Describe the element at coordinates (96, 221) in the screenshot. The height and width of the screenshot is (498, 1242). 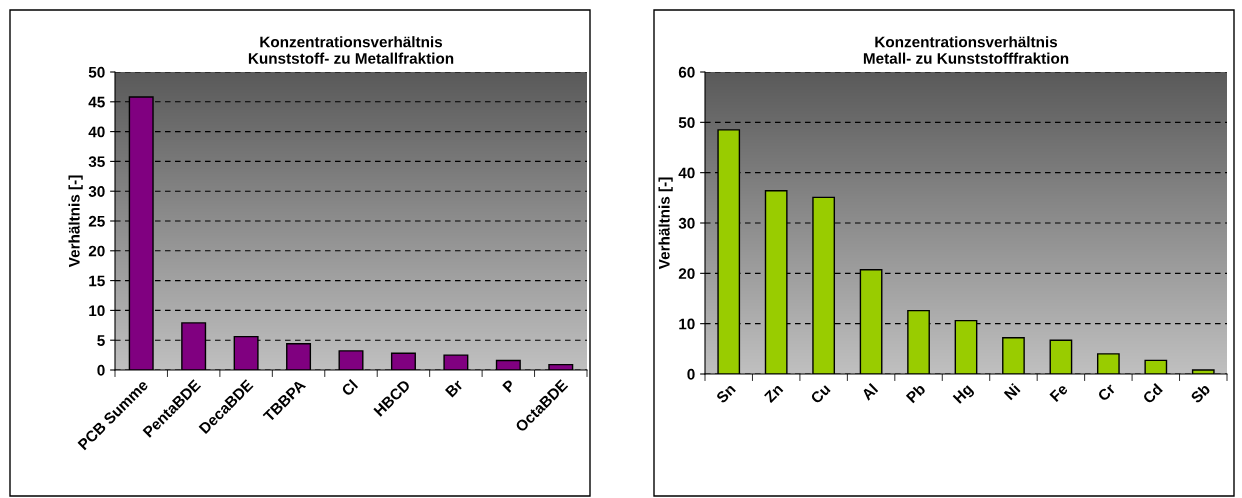
I see `y-tick-label: 25` at that location.